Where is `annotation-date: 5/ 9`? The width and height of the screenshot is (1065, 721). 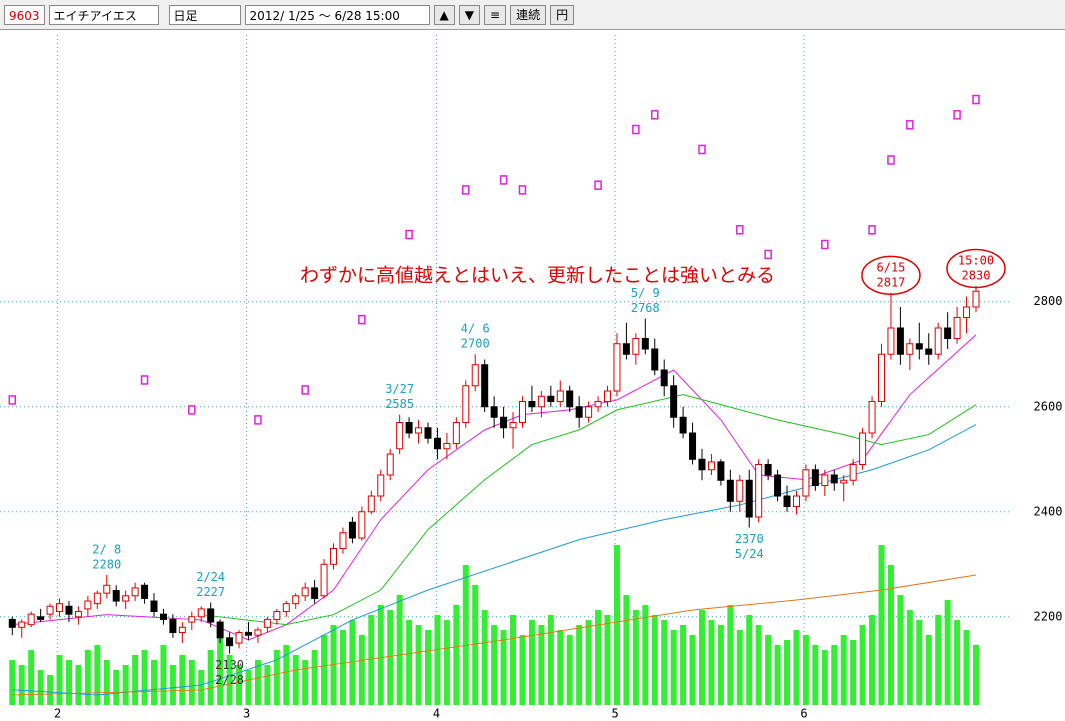
annotation-date: 5/ 9 is located at coordinates (645, 293).